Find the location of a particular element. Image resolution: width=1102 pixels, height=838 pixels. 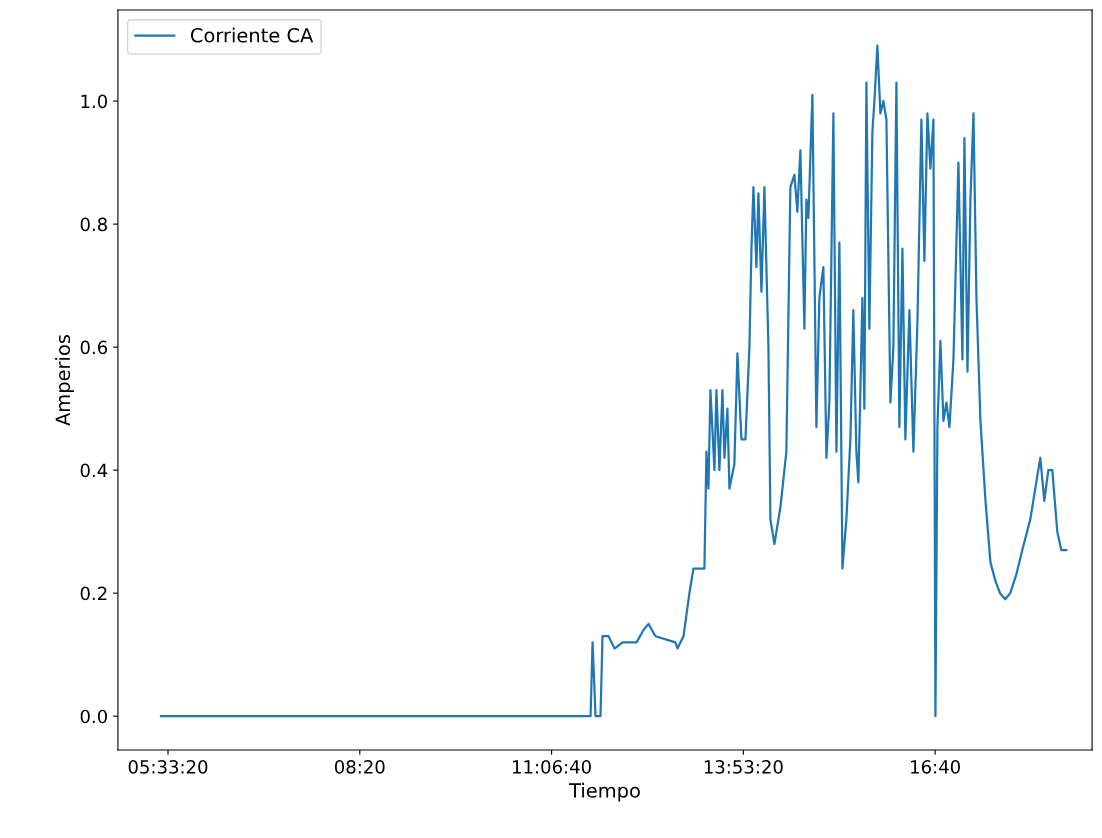

x-tick-label: 13:53:20 is located at coordinates (743, 767).